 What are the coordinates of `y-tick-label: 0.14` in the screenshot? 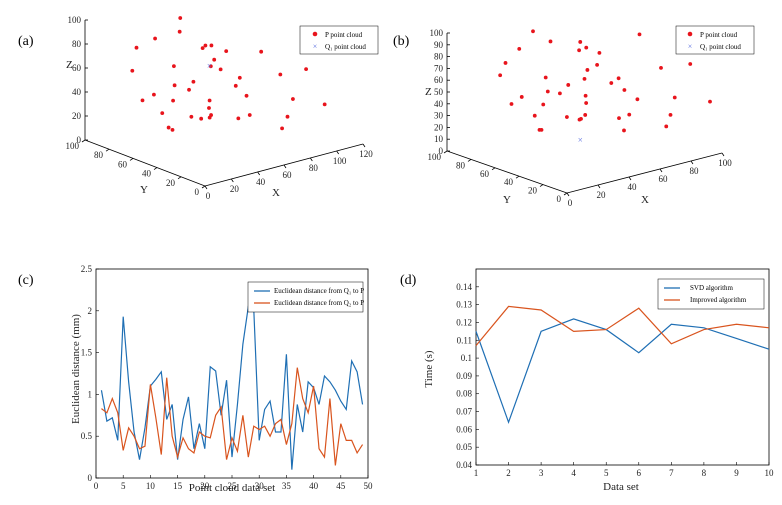 It's located at (464, 287).